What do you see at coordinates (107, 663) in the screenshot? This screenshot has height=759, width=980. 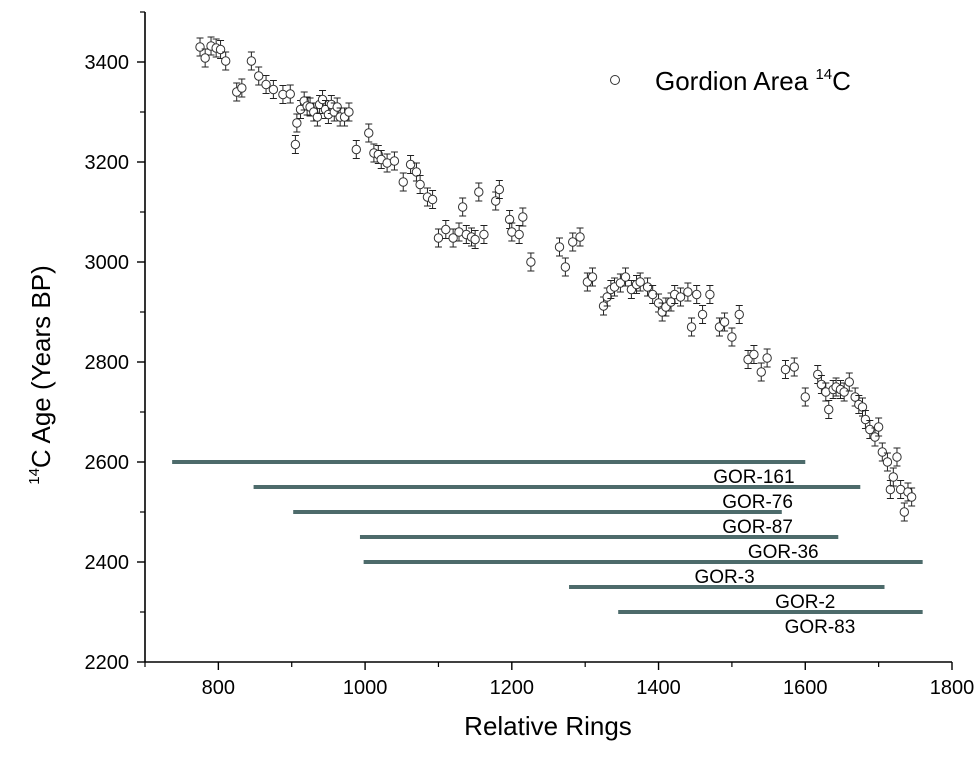 I see `y-tick-label: 2200` at bounding box center [107, 663].